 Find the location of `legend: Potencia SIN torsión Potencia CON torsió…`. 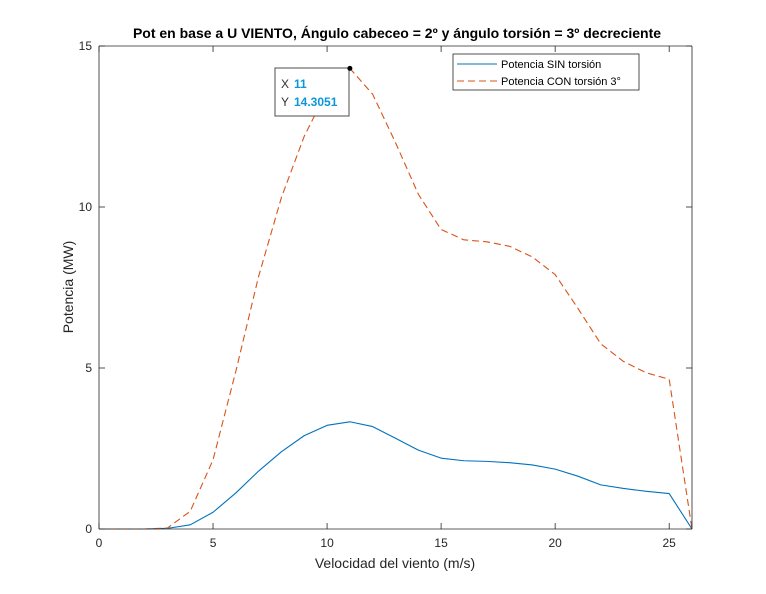

legend: Potencia SIN torsión Potencia CON torsió… is located at coordinates (546, 72).